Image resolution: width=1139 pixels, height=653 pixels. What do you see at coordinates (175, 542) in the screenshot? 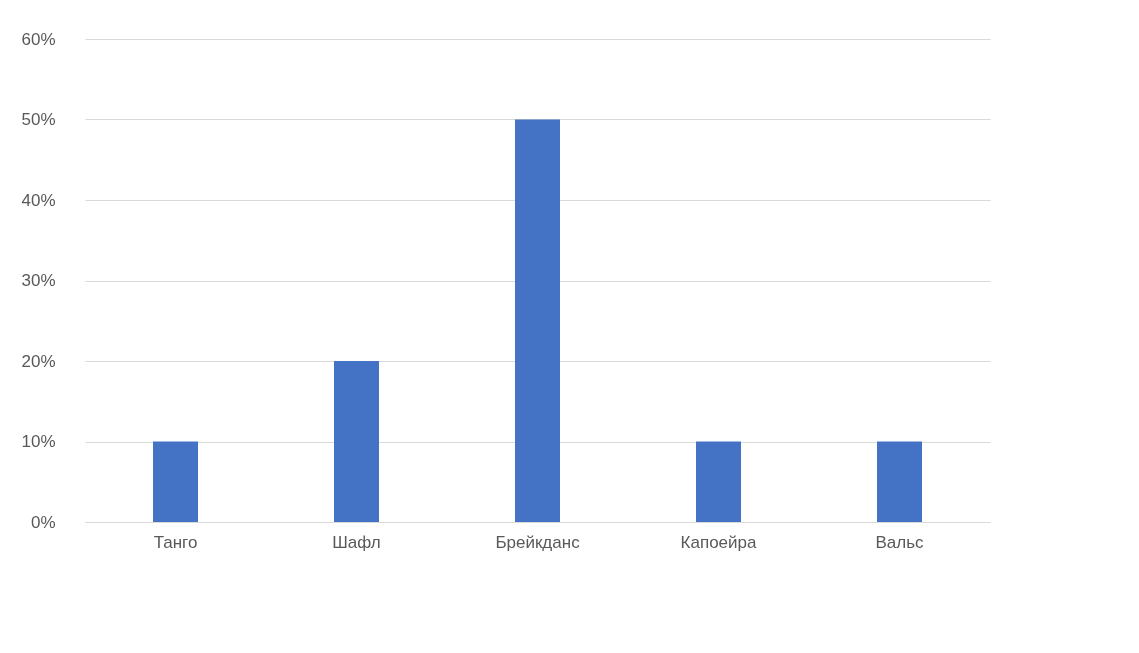
I see `x-tick-label: Танго` at bounding box center [175, 542].